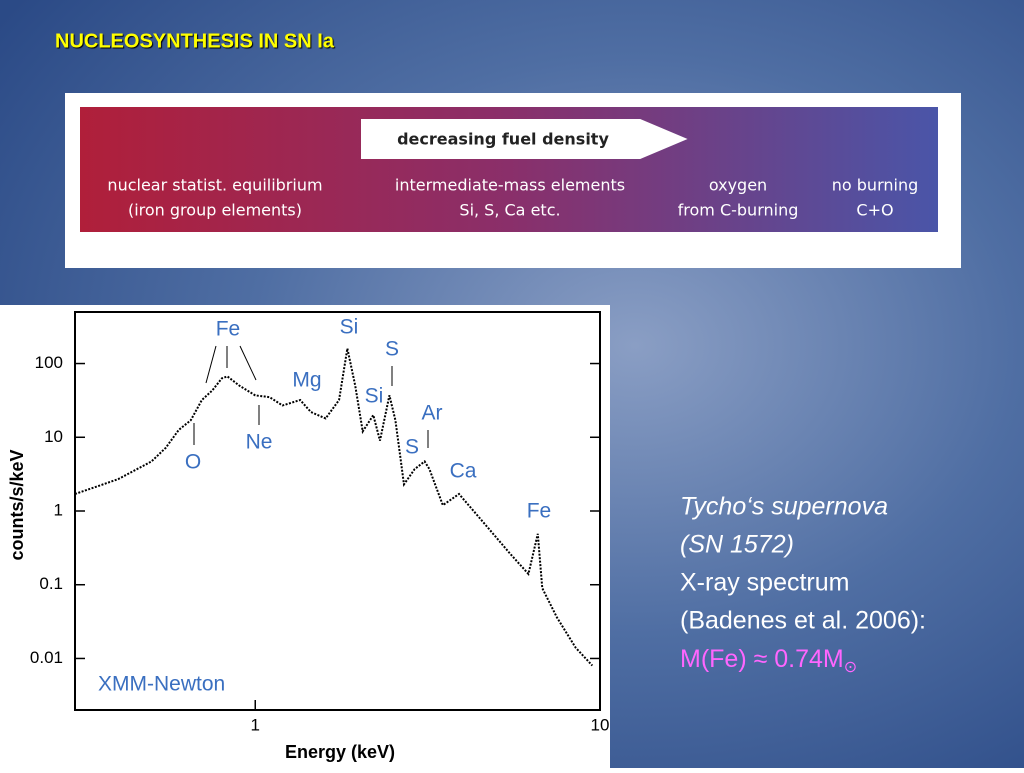 The image size is (1024, 773). I want to click on y-tick-label: 0.01, so click(46, 657).